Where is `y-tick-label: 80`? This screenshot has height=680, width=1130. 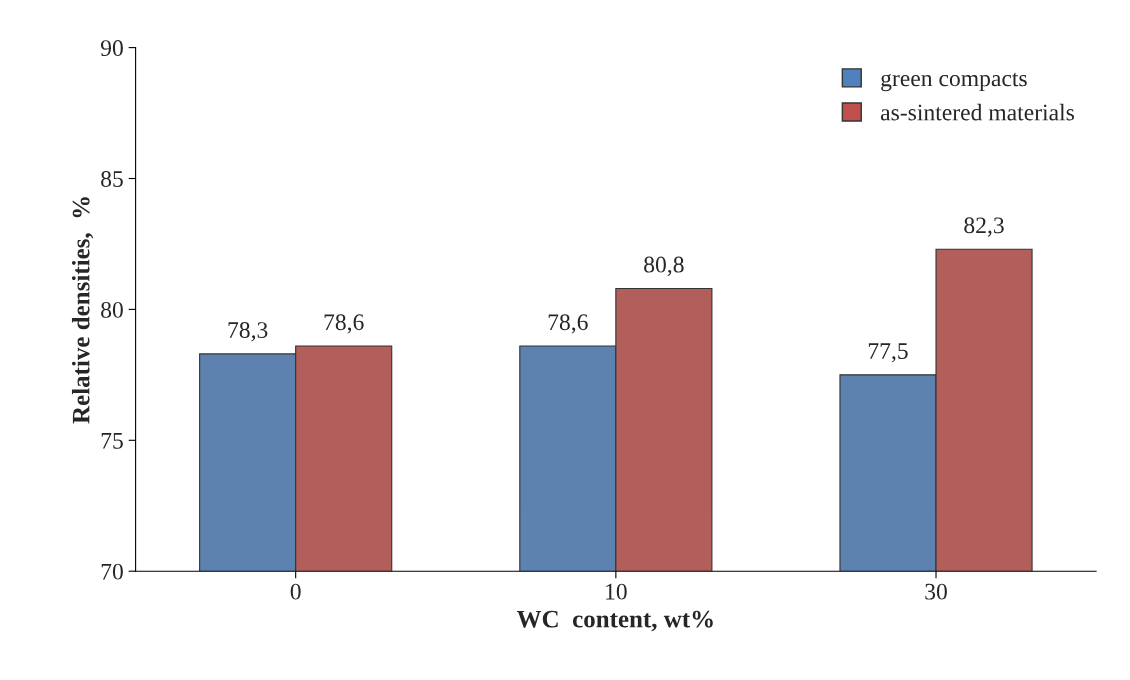 y-tick-label: 80 is located at coordinates (112, 309).